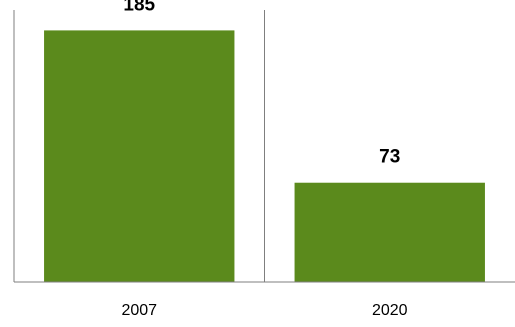  Describe the element at coordinates (264, 310) in the screenshot. I see `x-tick-labels: 2007 2020` at that location.